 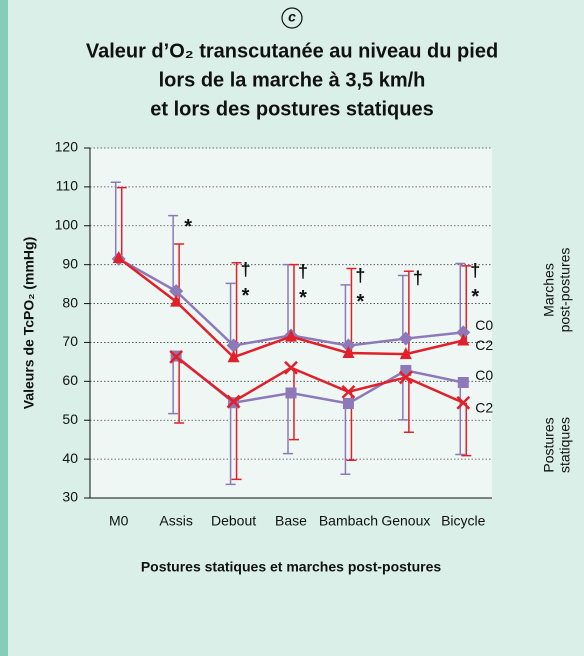 What do you see at coordinates (463, 521) in the screenshot?
I see `x-tick-label: Bicycle` at bounding box center [463, 521].